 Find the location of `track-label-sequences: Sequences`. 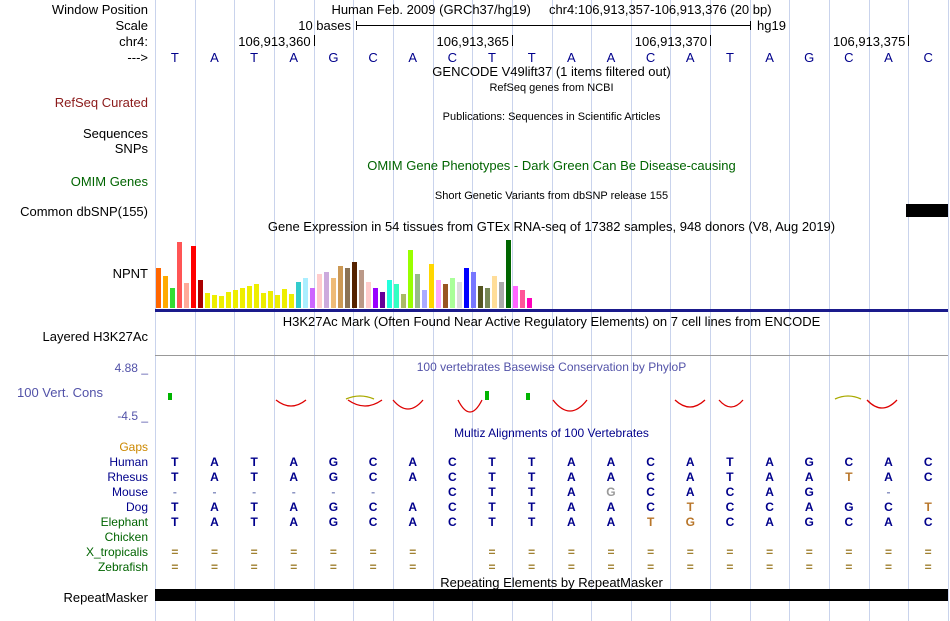

track-label-sequences: Sequences is located at coordinates (115, 133).